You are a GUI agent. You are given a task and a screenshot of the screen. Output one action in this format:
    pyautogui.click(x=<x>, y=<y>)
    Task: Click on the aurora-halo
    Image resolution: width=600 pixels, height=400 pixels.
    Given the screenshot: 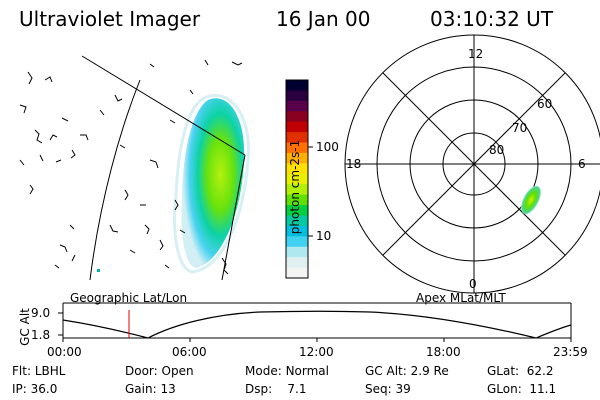 What is the action you would take?
    pyautogui.click(x=211, y=183)
    